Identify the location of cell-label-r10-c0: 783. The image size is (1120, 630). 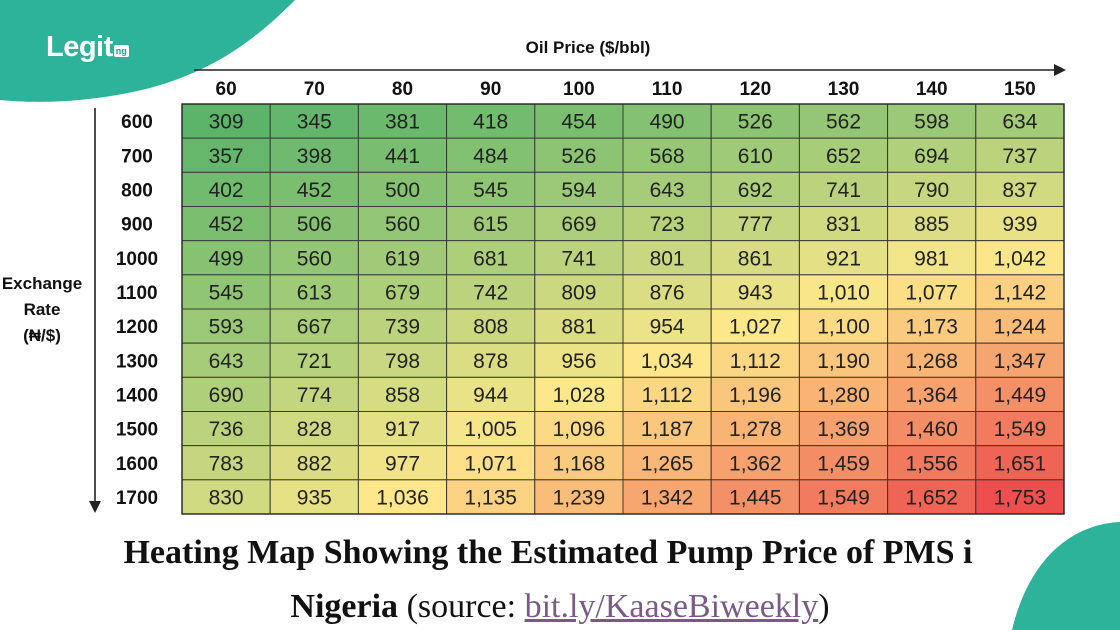
(226, 463).